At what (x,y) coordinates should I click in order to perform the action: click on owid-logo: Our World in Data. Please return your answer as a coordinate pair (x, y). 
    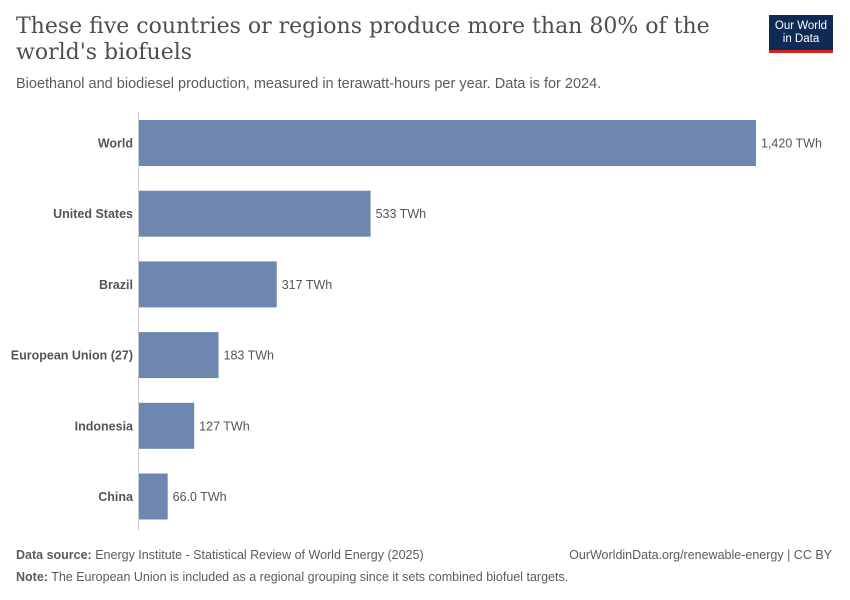
    Looking at the image, I should click on (801, 34).